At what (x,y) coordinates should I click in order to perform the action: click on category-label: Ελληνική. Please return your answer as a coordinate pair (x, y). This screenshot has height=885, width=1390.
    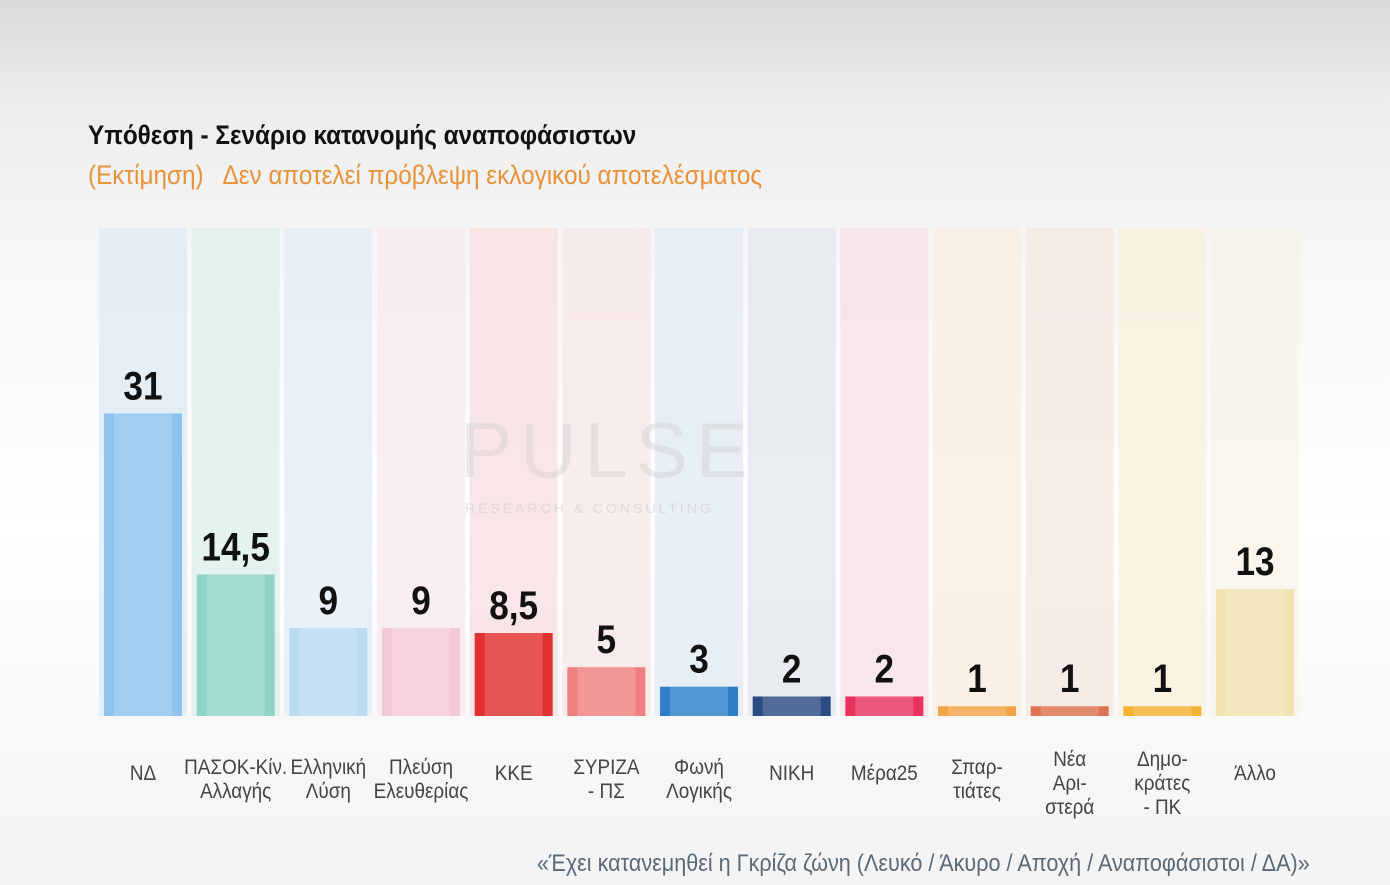
    Looking at the image, I should click on (329, 767).